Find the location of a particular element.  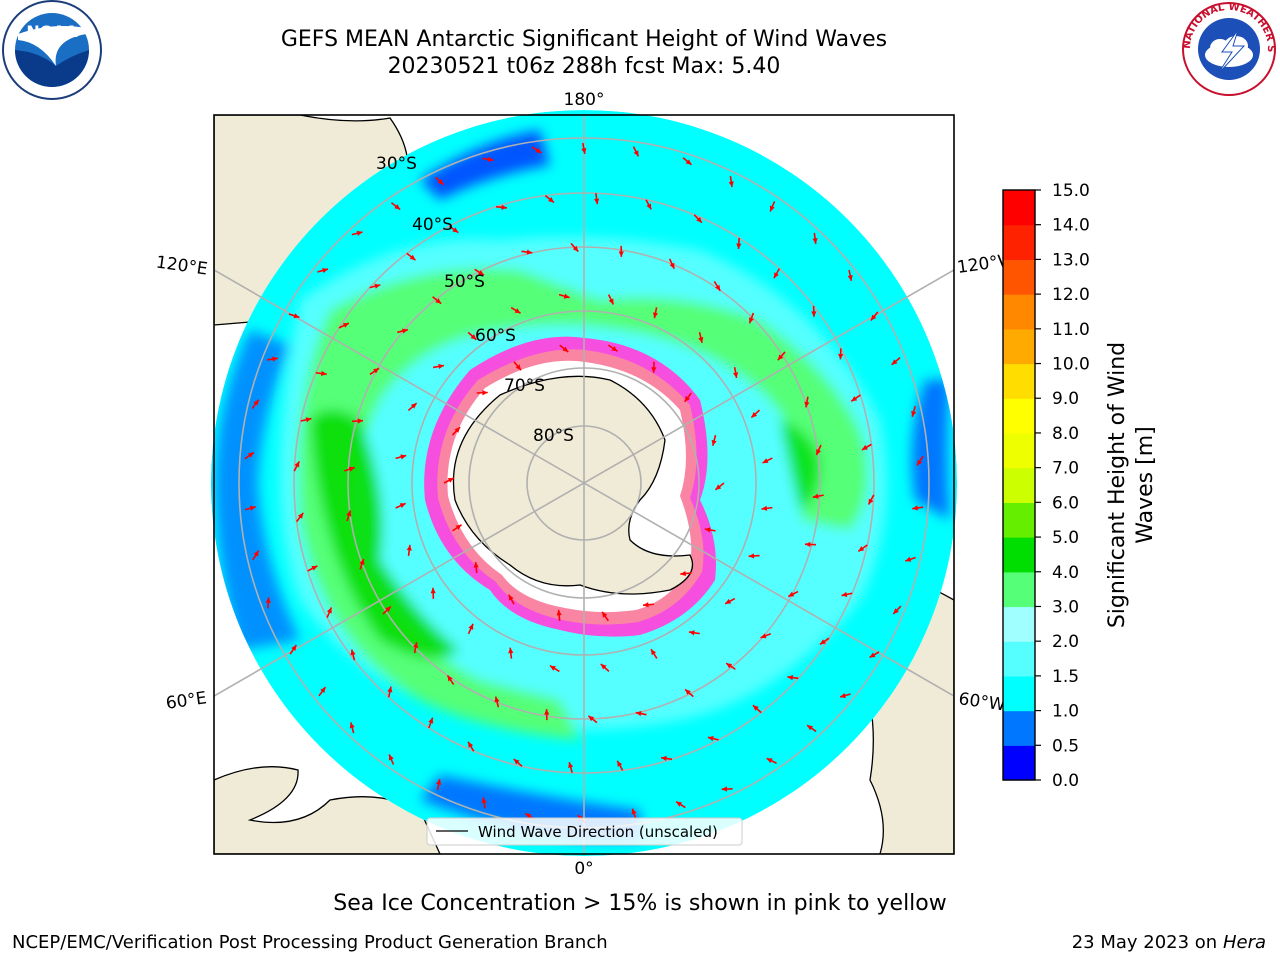

legend-label: Wind Wave Direction (unscaled) is located at coordinates (598, 832).